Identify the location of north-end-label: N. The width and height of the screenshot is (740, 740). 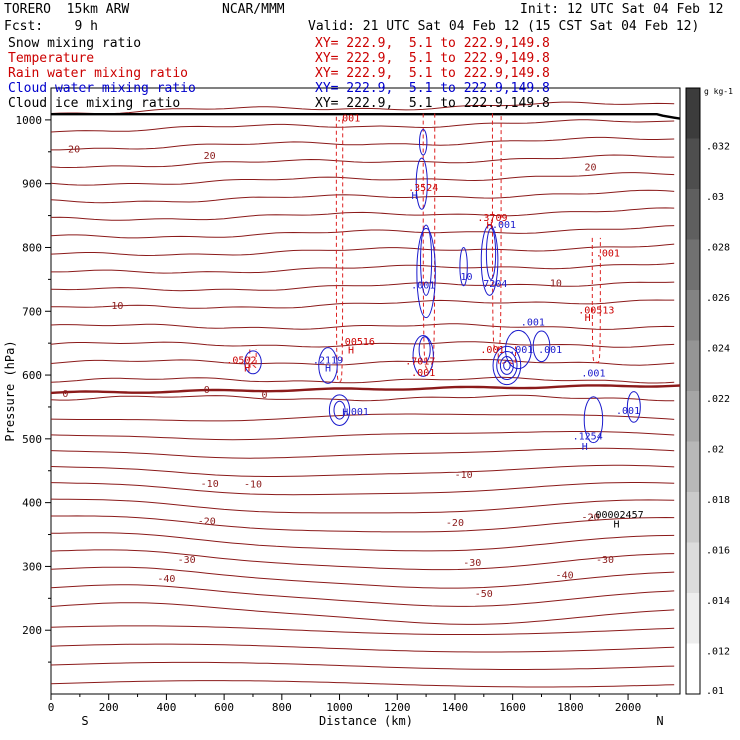
(659, 721).